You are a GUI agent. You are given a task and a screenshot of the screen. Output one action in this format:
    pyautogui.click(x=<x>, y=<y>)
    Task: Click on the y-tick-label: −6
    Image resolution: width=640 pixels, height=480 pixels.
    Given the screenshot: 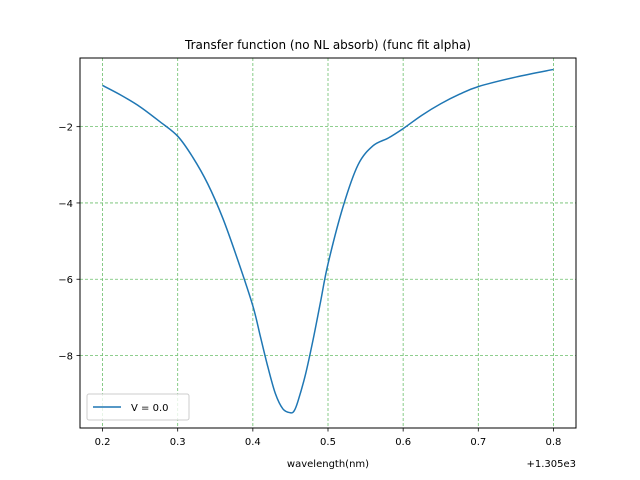 What is the action you would take?
    pyautogui.click(x=65, y=280)
    